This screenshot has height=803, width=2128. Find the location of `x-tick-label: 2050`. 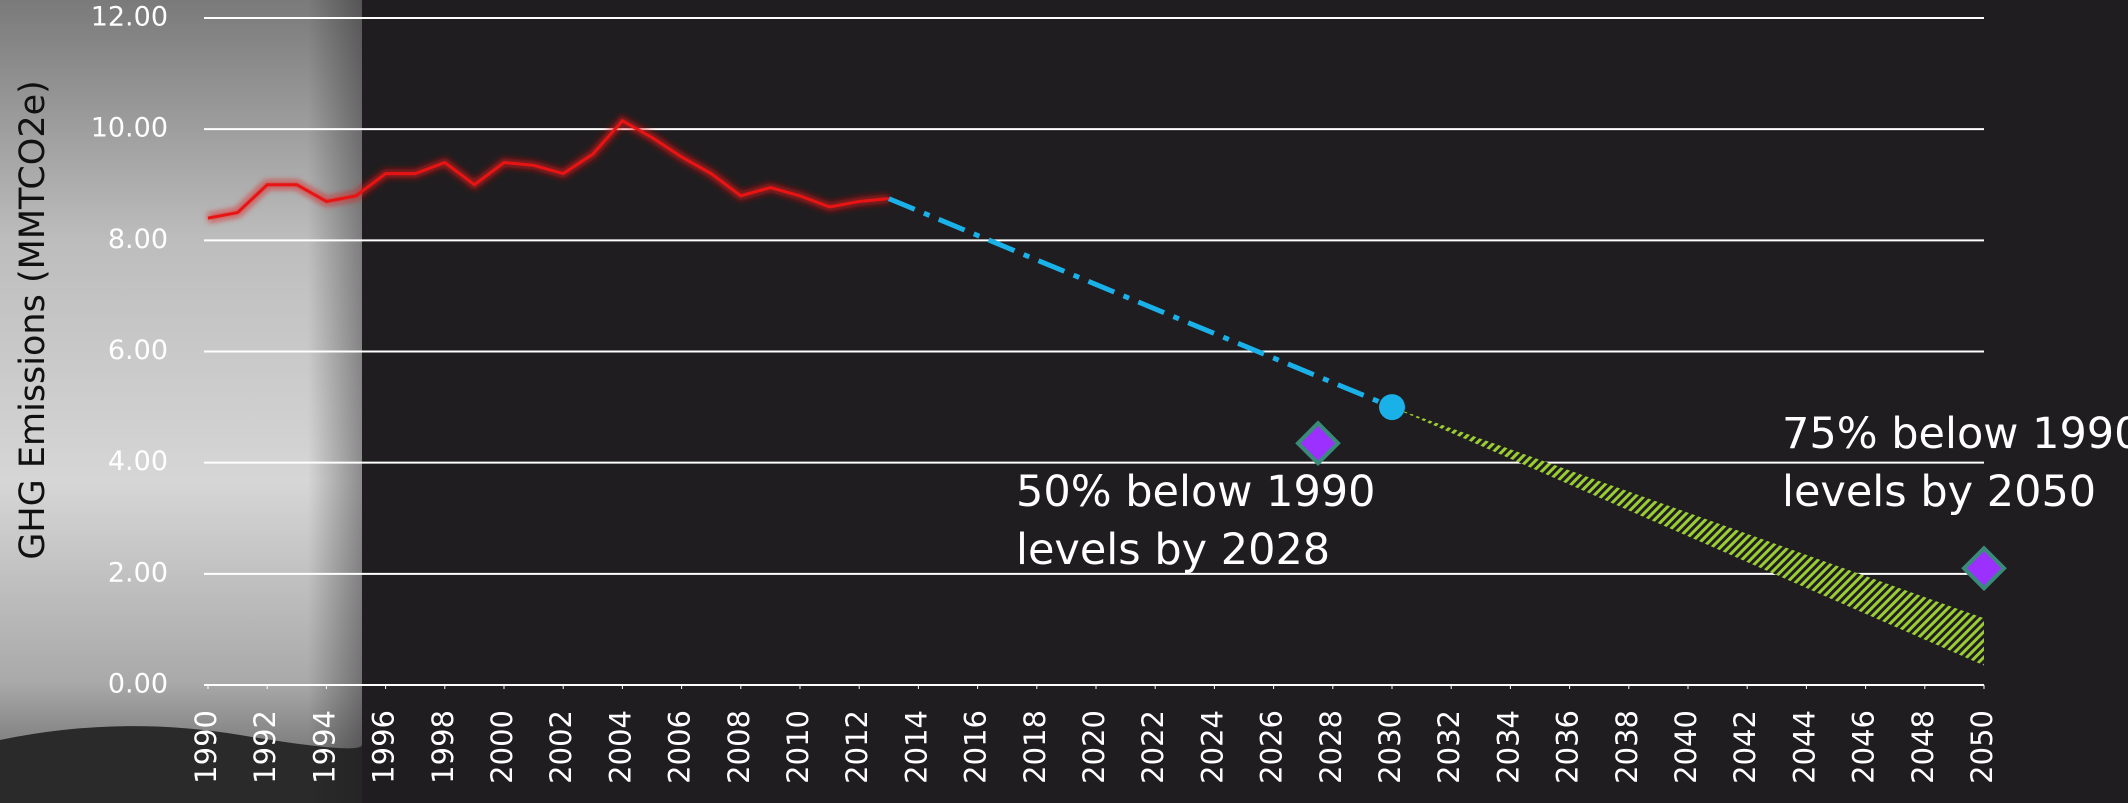

x-tick-label: 2050 is located at coordinates (1982, 747).